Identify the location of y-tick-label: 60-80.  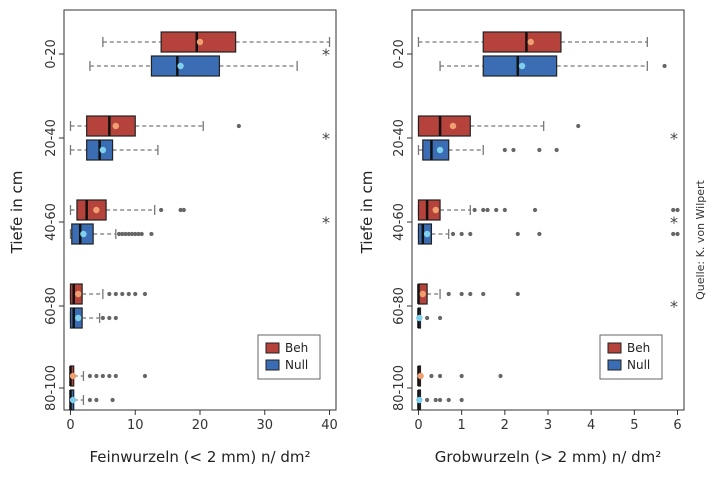
(51, 306).